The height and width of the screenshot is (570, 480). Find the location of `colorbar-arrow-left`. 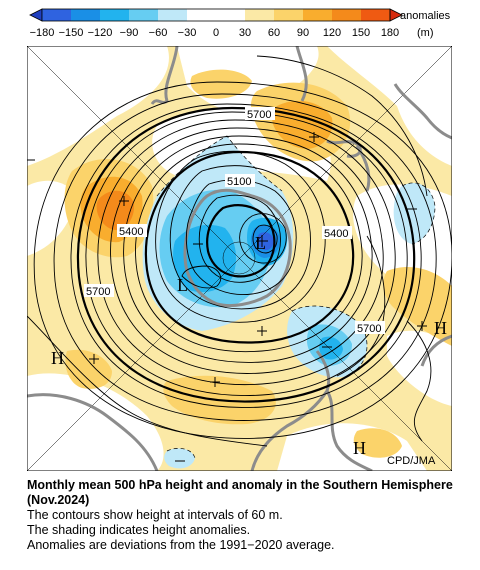

colorbar-arrow-left is located at coordinates (36, 15).